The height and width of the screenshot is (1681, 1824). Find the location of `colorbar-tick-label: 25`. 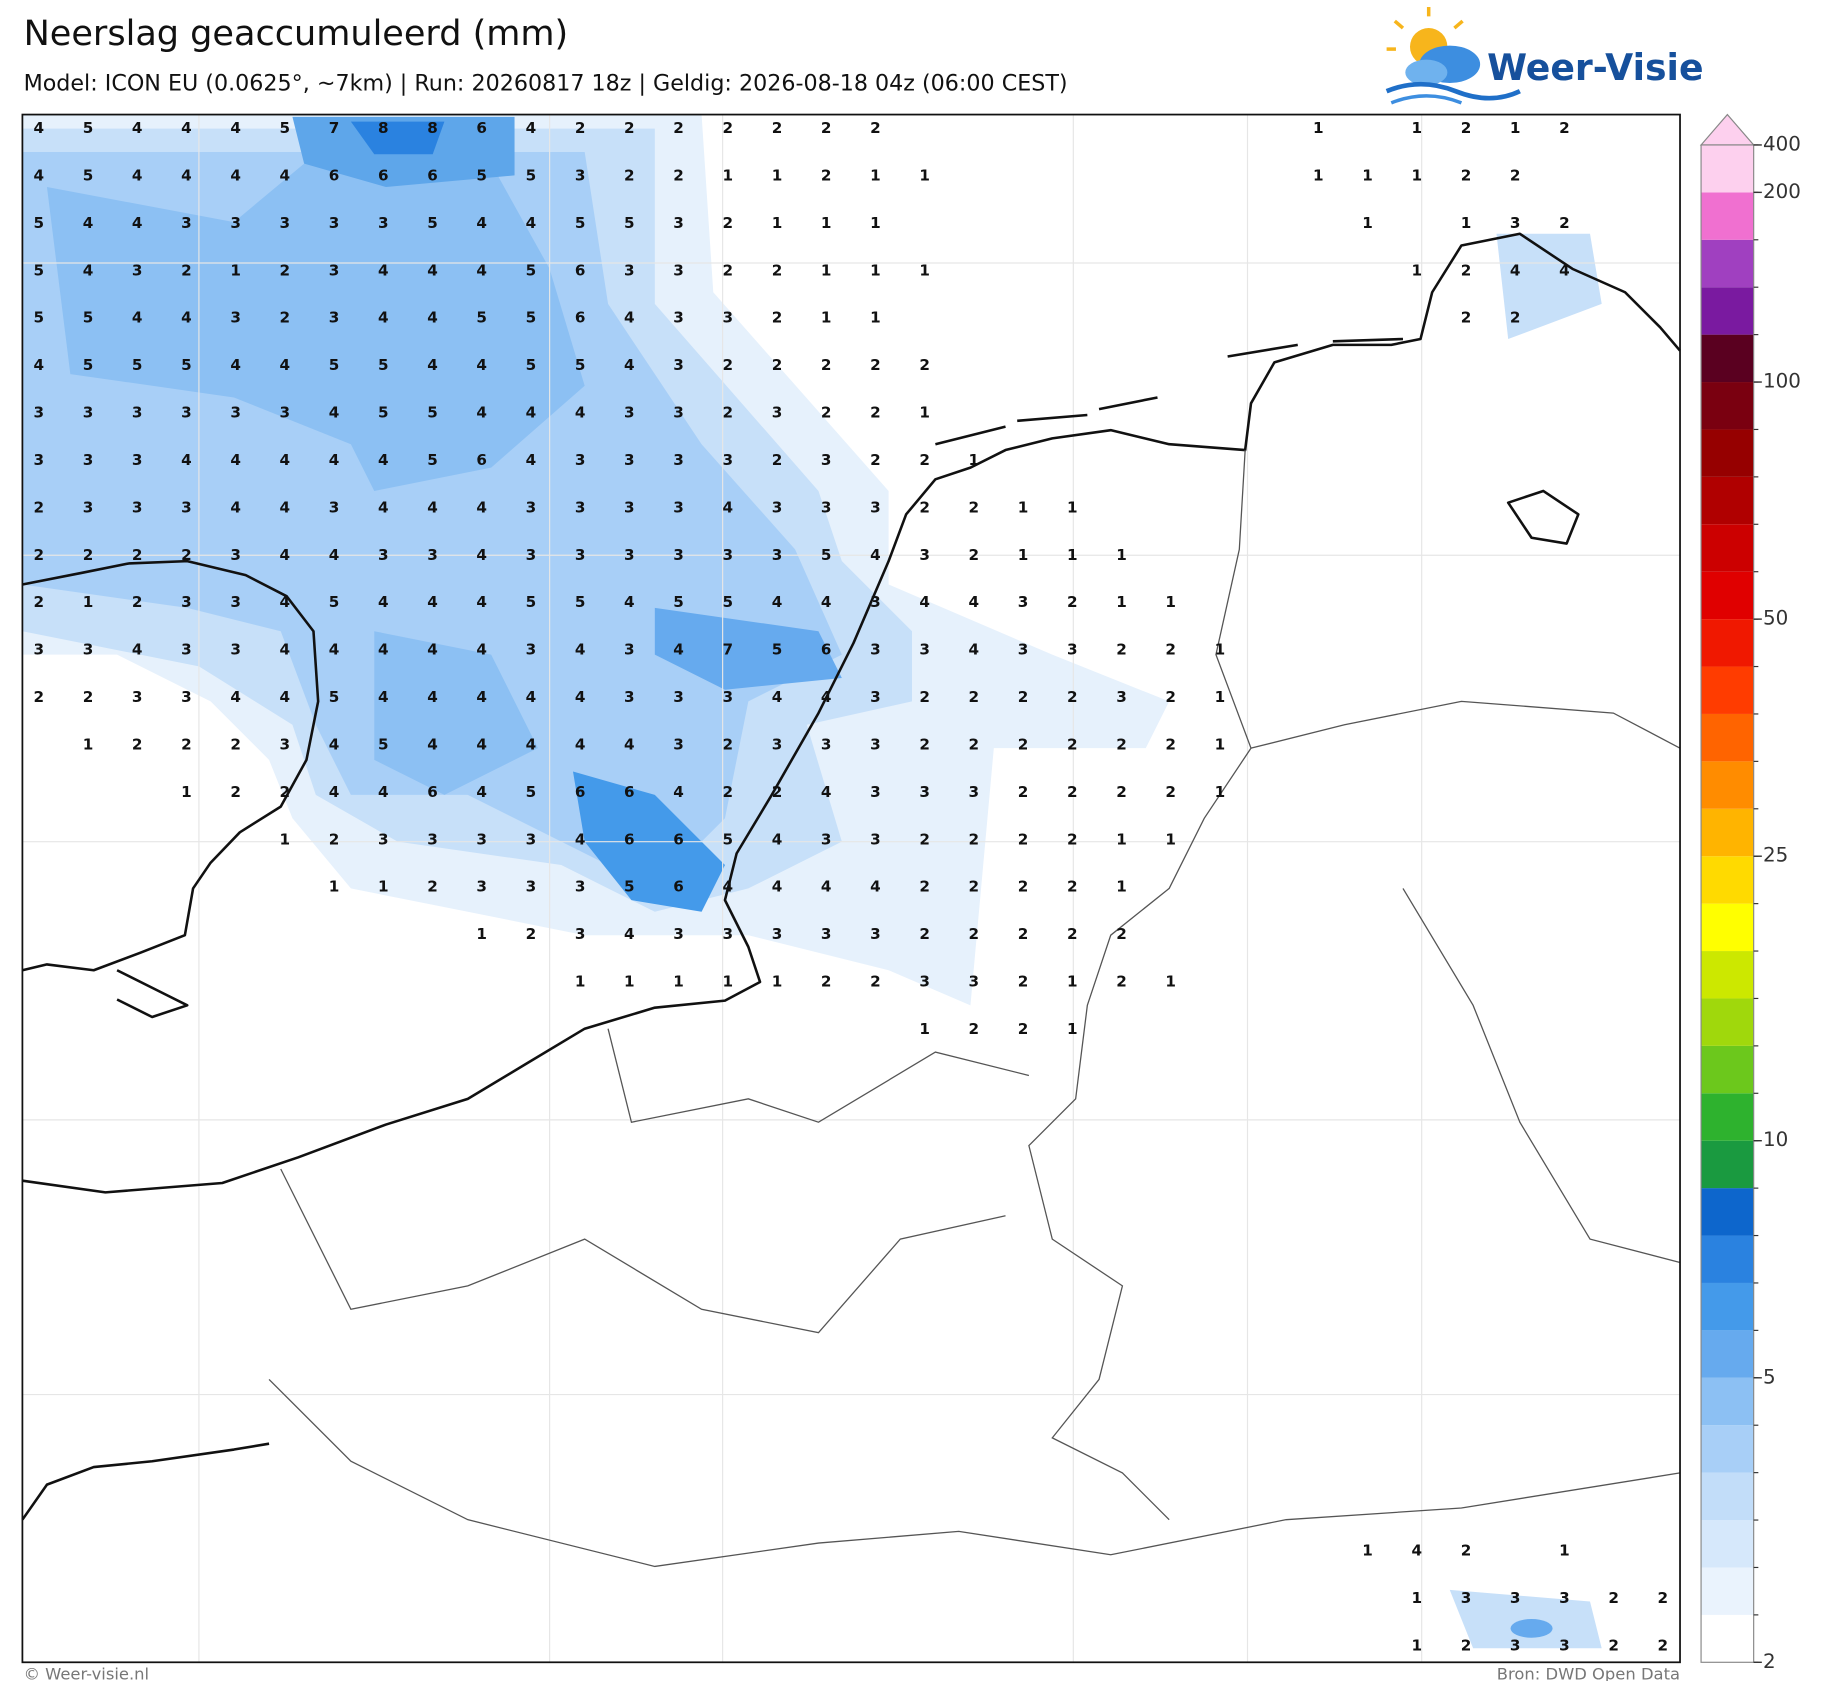

colorbar-tick-label: 25 is located at coordinates (1775, 855).